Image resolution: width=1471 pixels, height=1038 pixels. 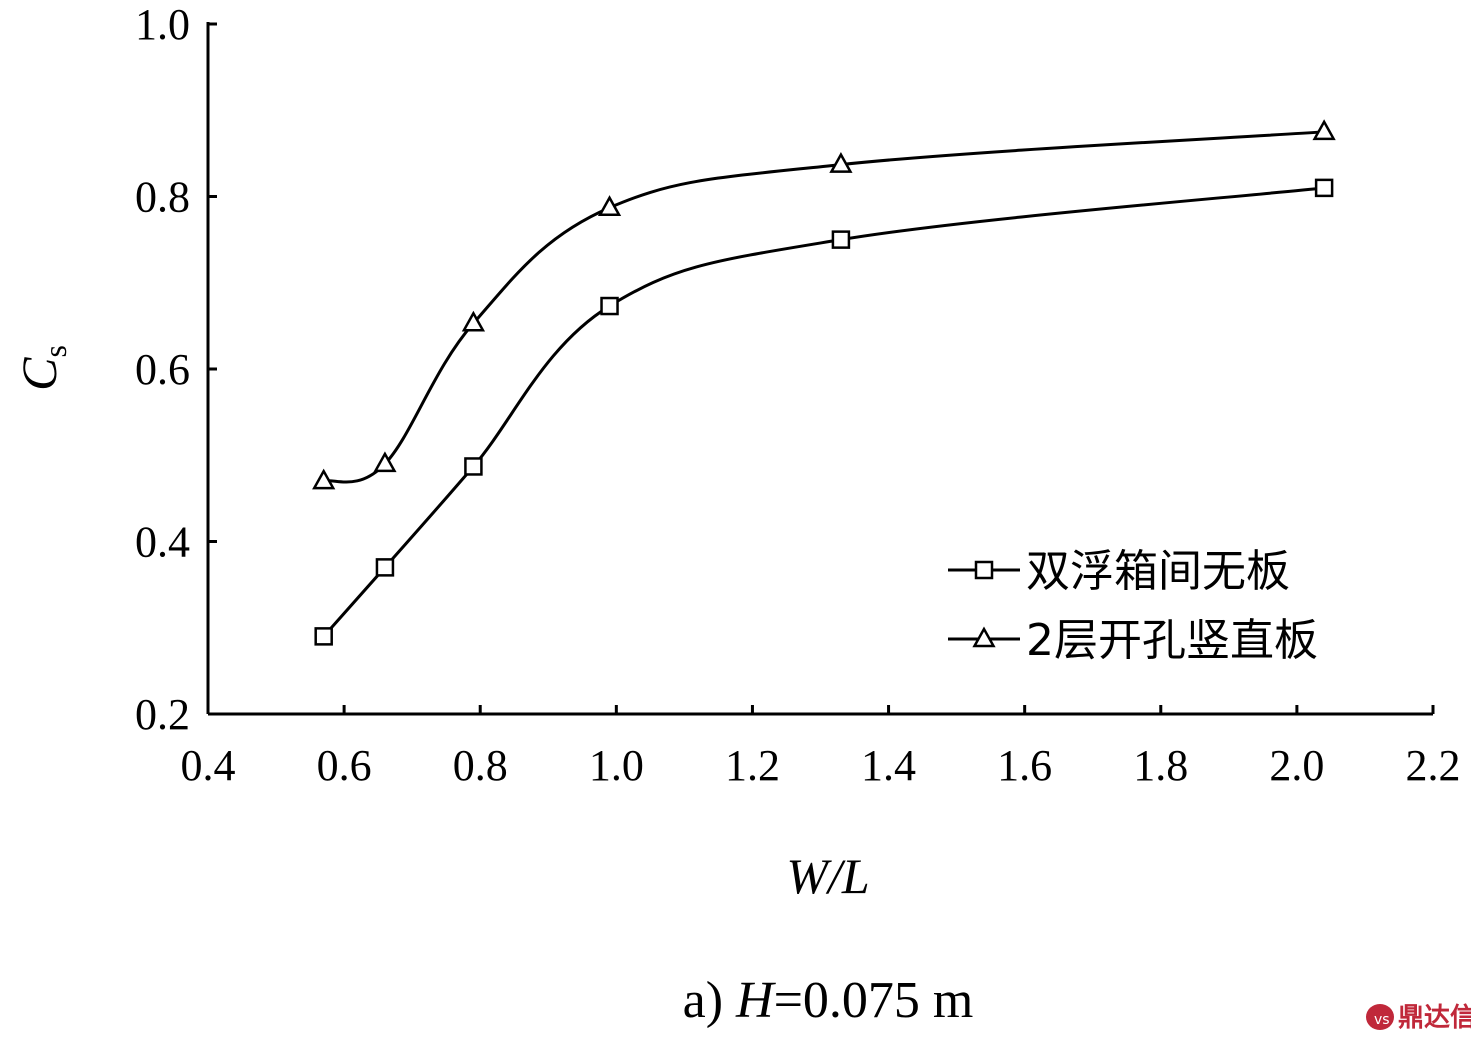 What do you see at coordinates (752, 765) in the screenshot?
I see `x-tick-label: 1.2` at bounding box center [752, 765].